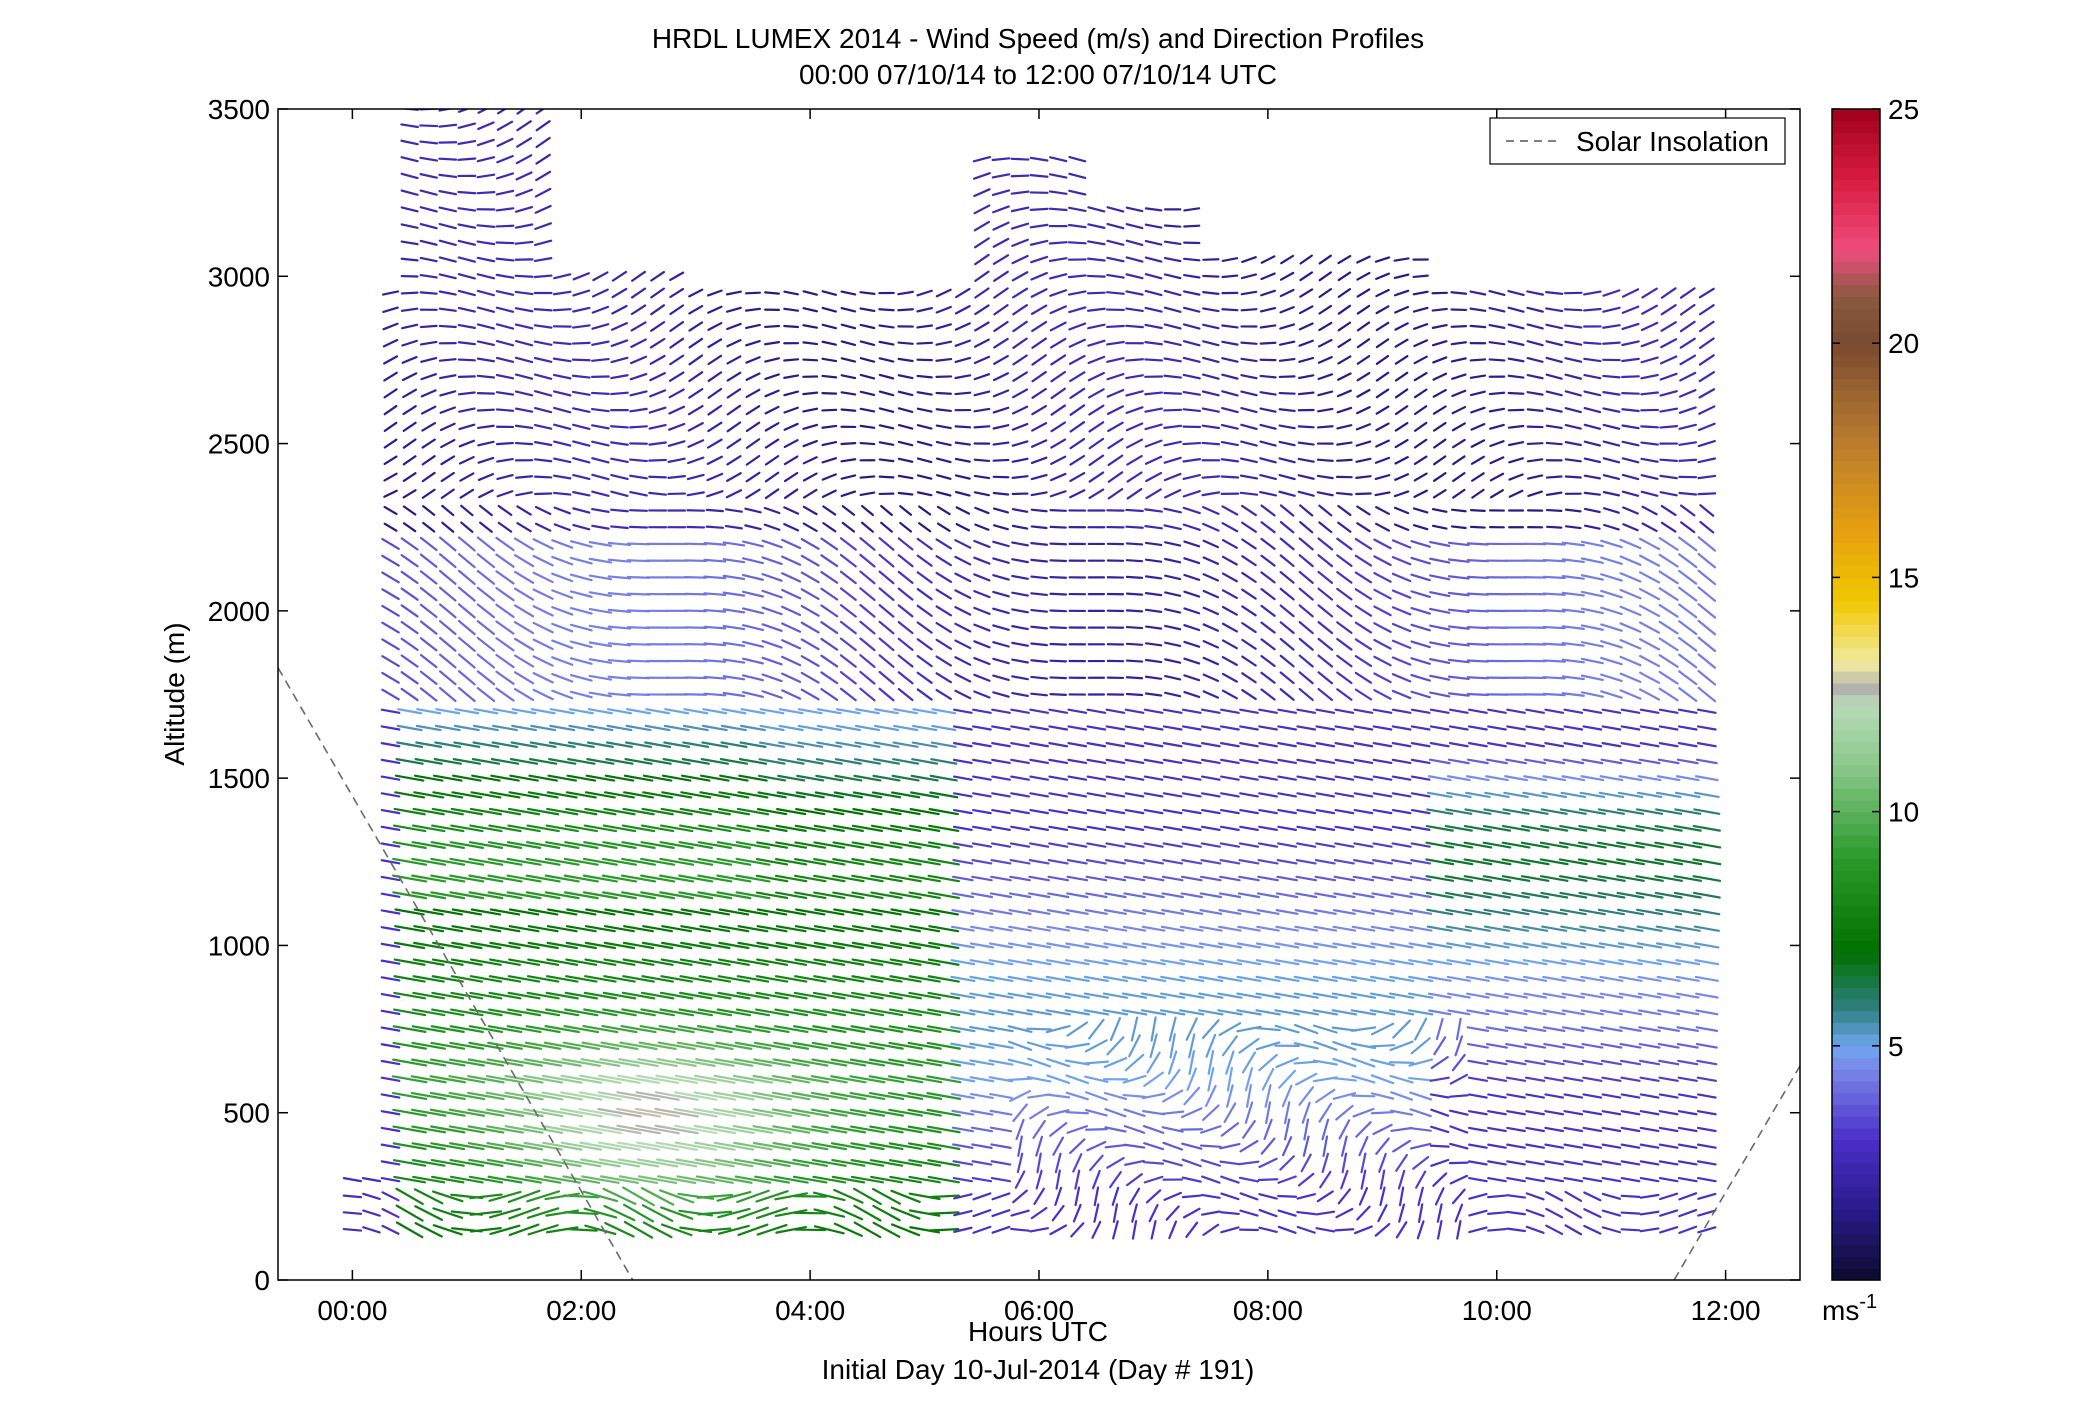 Image resolution: width=2098 pixels, height=1425 pixels. Describe the element at coordinates (1039, 761) in the screenshot. I see `wind-vector-2093` at that location.